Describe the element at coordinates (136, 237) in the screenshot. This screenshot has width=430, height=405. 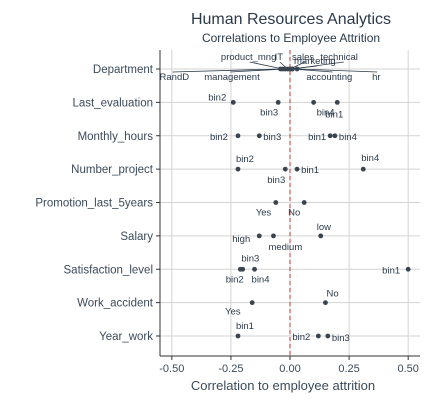
I see `category-label: Salary` at that location.